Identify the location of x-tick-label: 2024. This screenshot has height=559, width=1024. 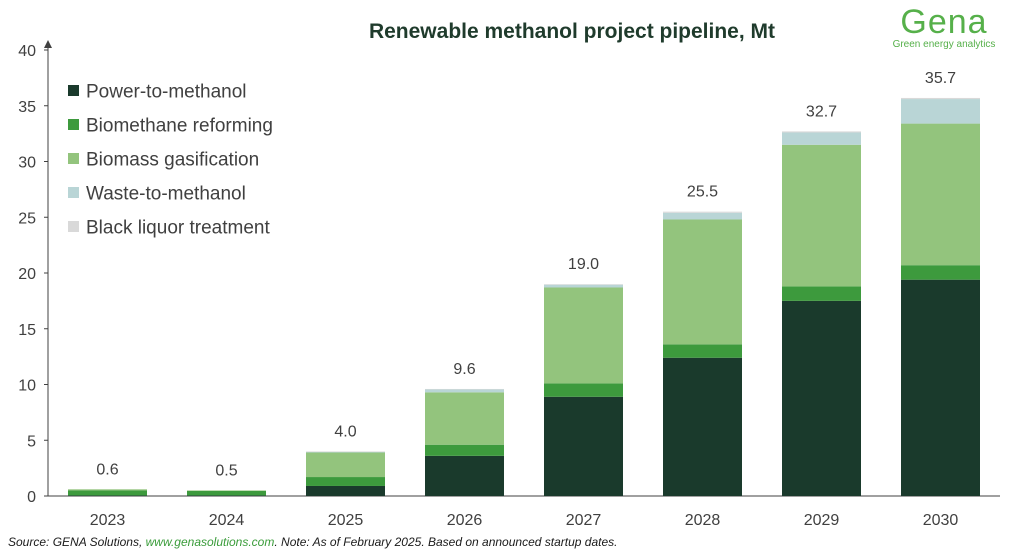
(227, 520).